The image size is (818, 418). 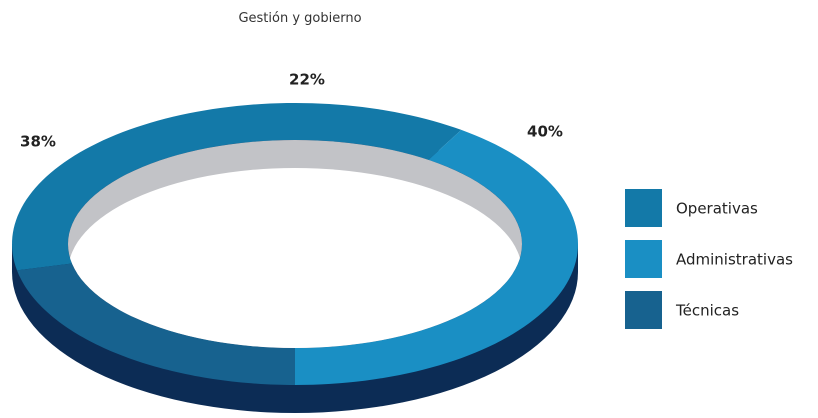 What do you see at coordinates (299, 18) in the screenshot?
I see `chart-title: Gestión y gobierno` at bounding box center [299, 18].